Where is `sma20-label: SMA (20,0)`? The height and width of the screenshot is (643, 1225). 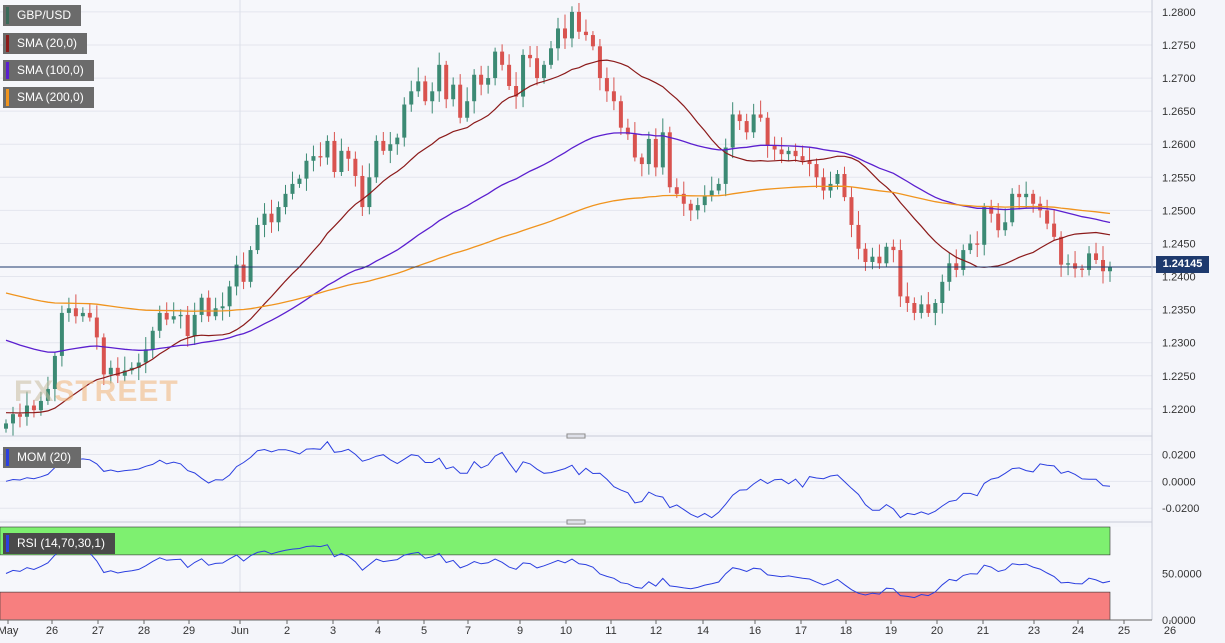 sma20-label: SMA (20,0) is located at coordinates (45, 43).